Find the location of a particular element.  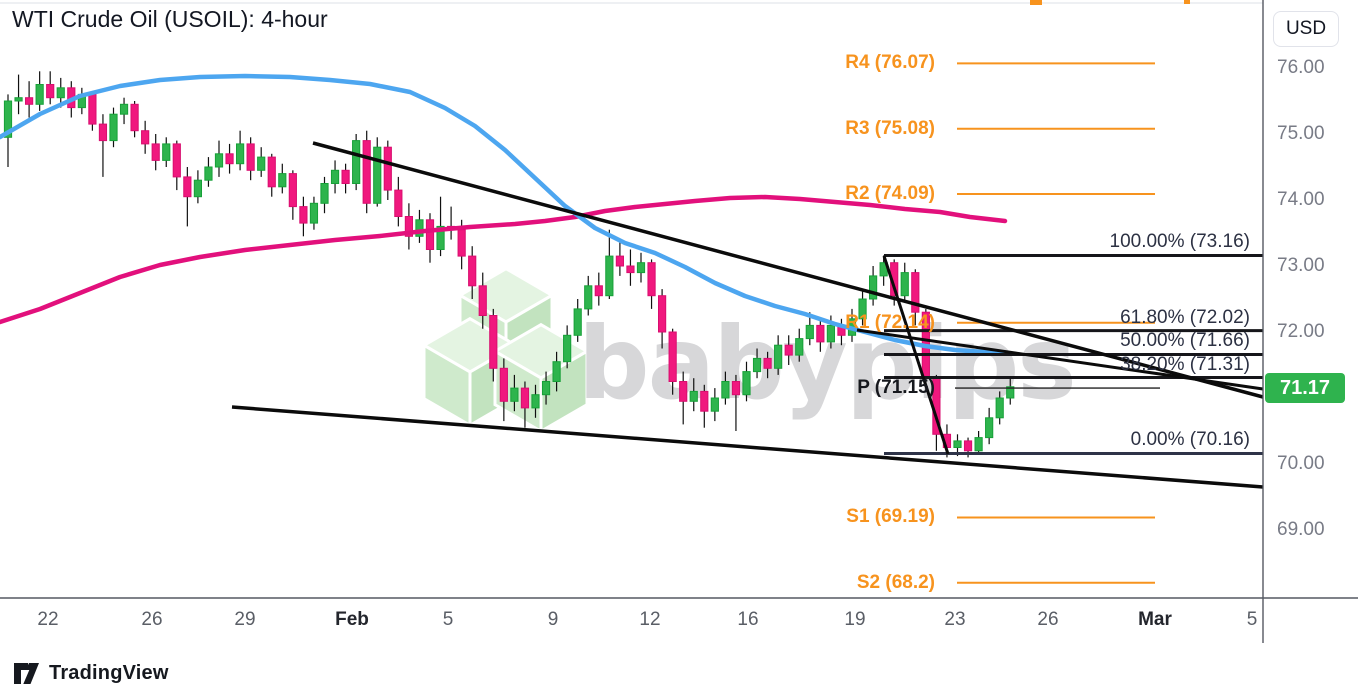

date-label-12: 12 is located at coordinates (650, 619).